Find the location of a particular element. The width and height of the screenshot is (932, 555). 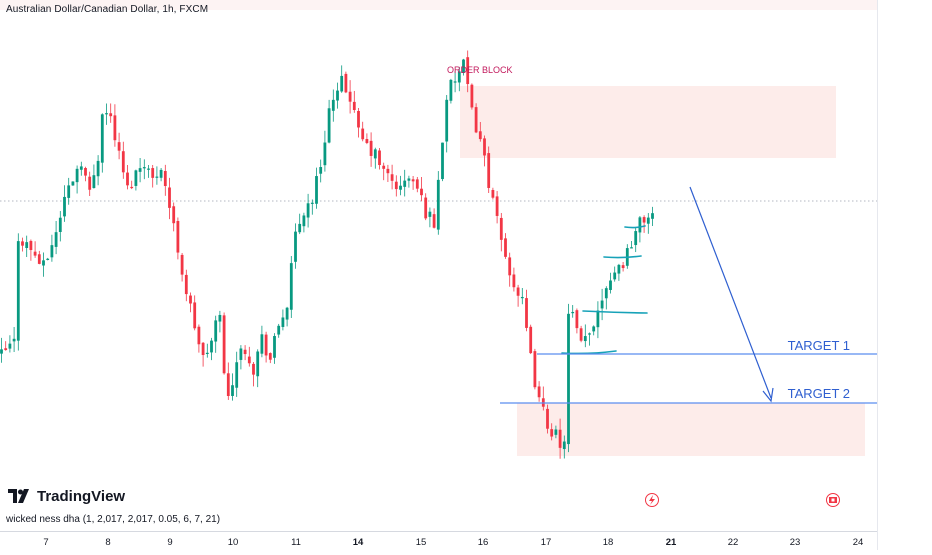

projection-arrow is located at coordinates (730, 292).